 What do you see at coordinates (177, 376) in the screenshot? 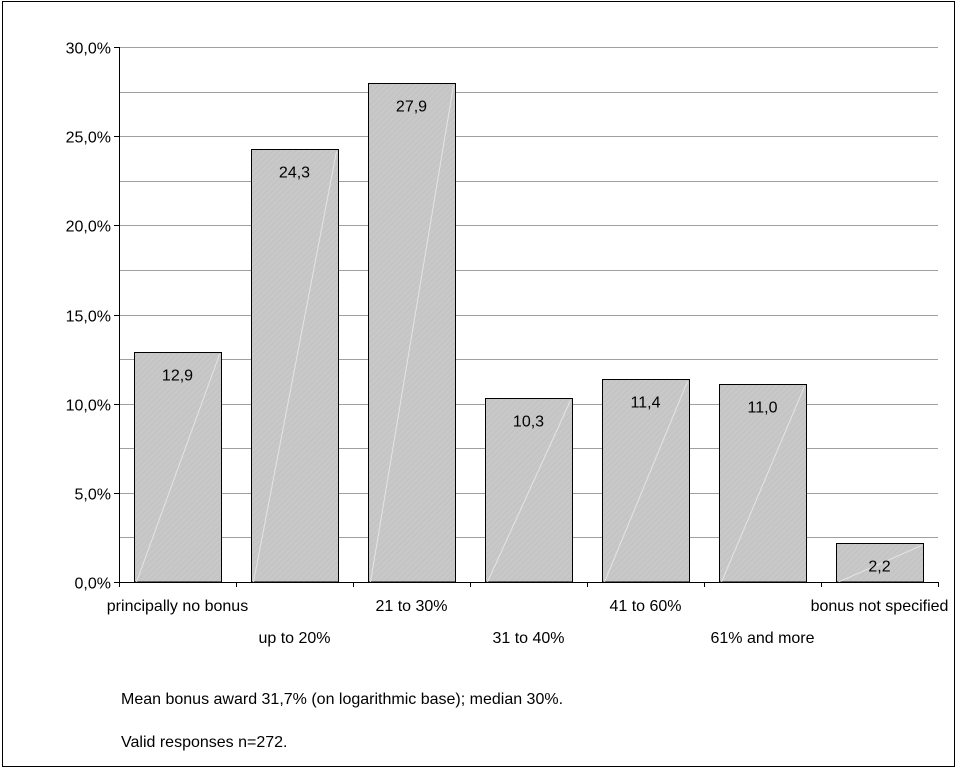
I see `value-label-1: 12,9` at bounding box center [177, 376].